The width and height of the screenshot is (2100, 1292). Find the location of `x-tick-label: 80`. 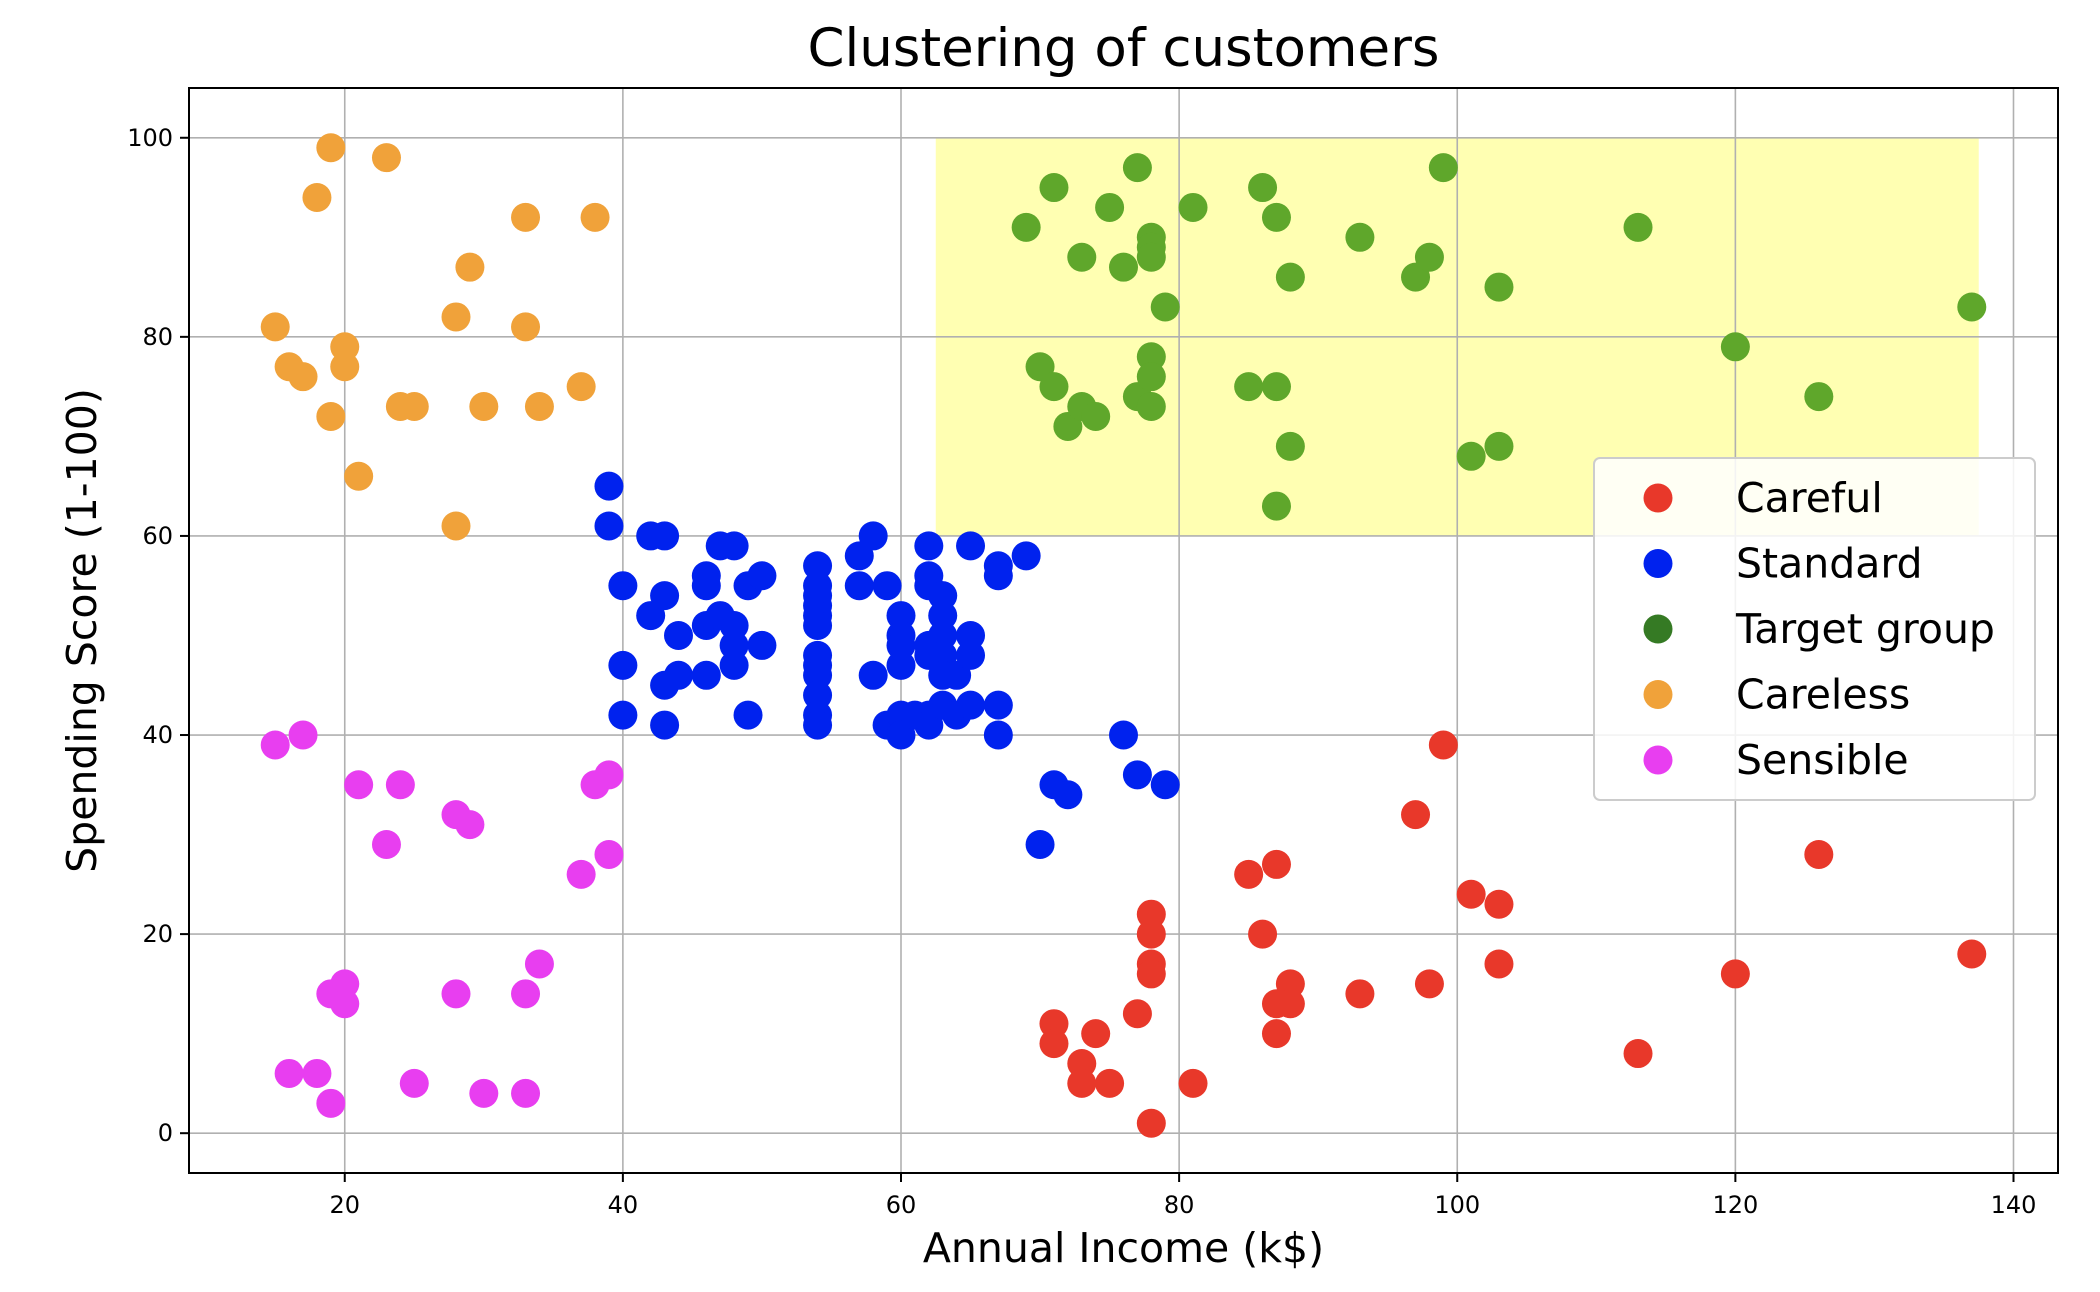

x-tick-label: 80 is located at coordinates (1179, 1205).